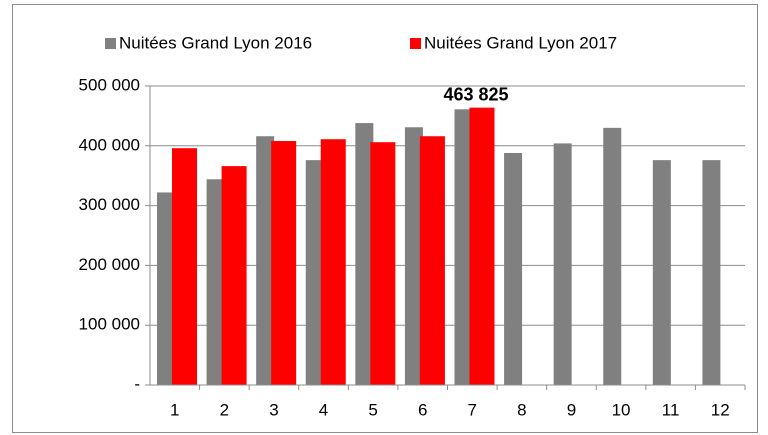 The image size is (768, 435). Describe the element at coordinates (475, 94) in the screenshot. I see `data-label: 463 825` at that location.